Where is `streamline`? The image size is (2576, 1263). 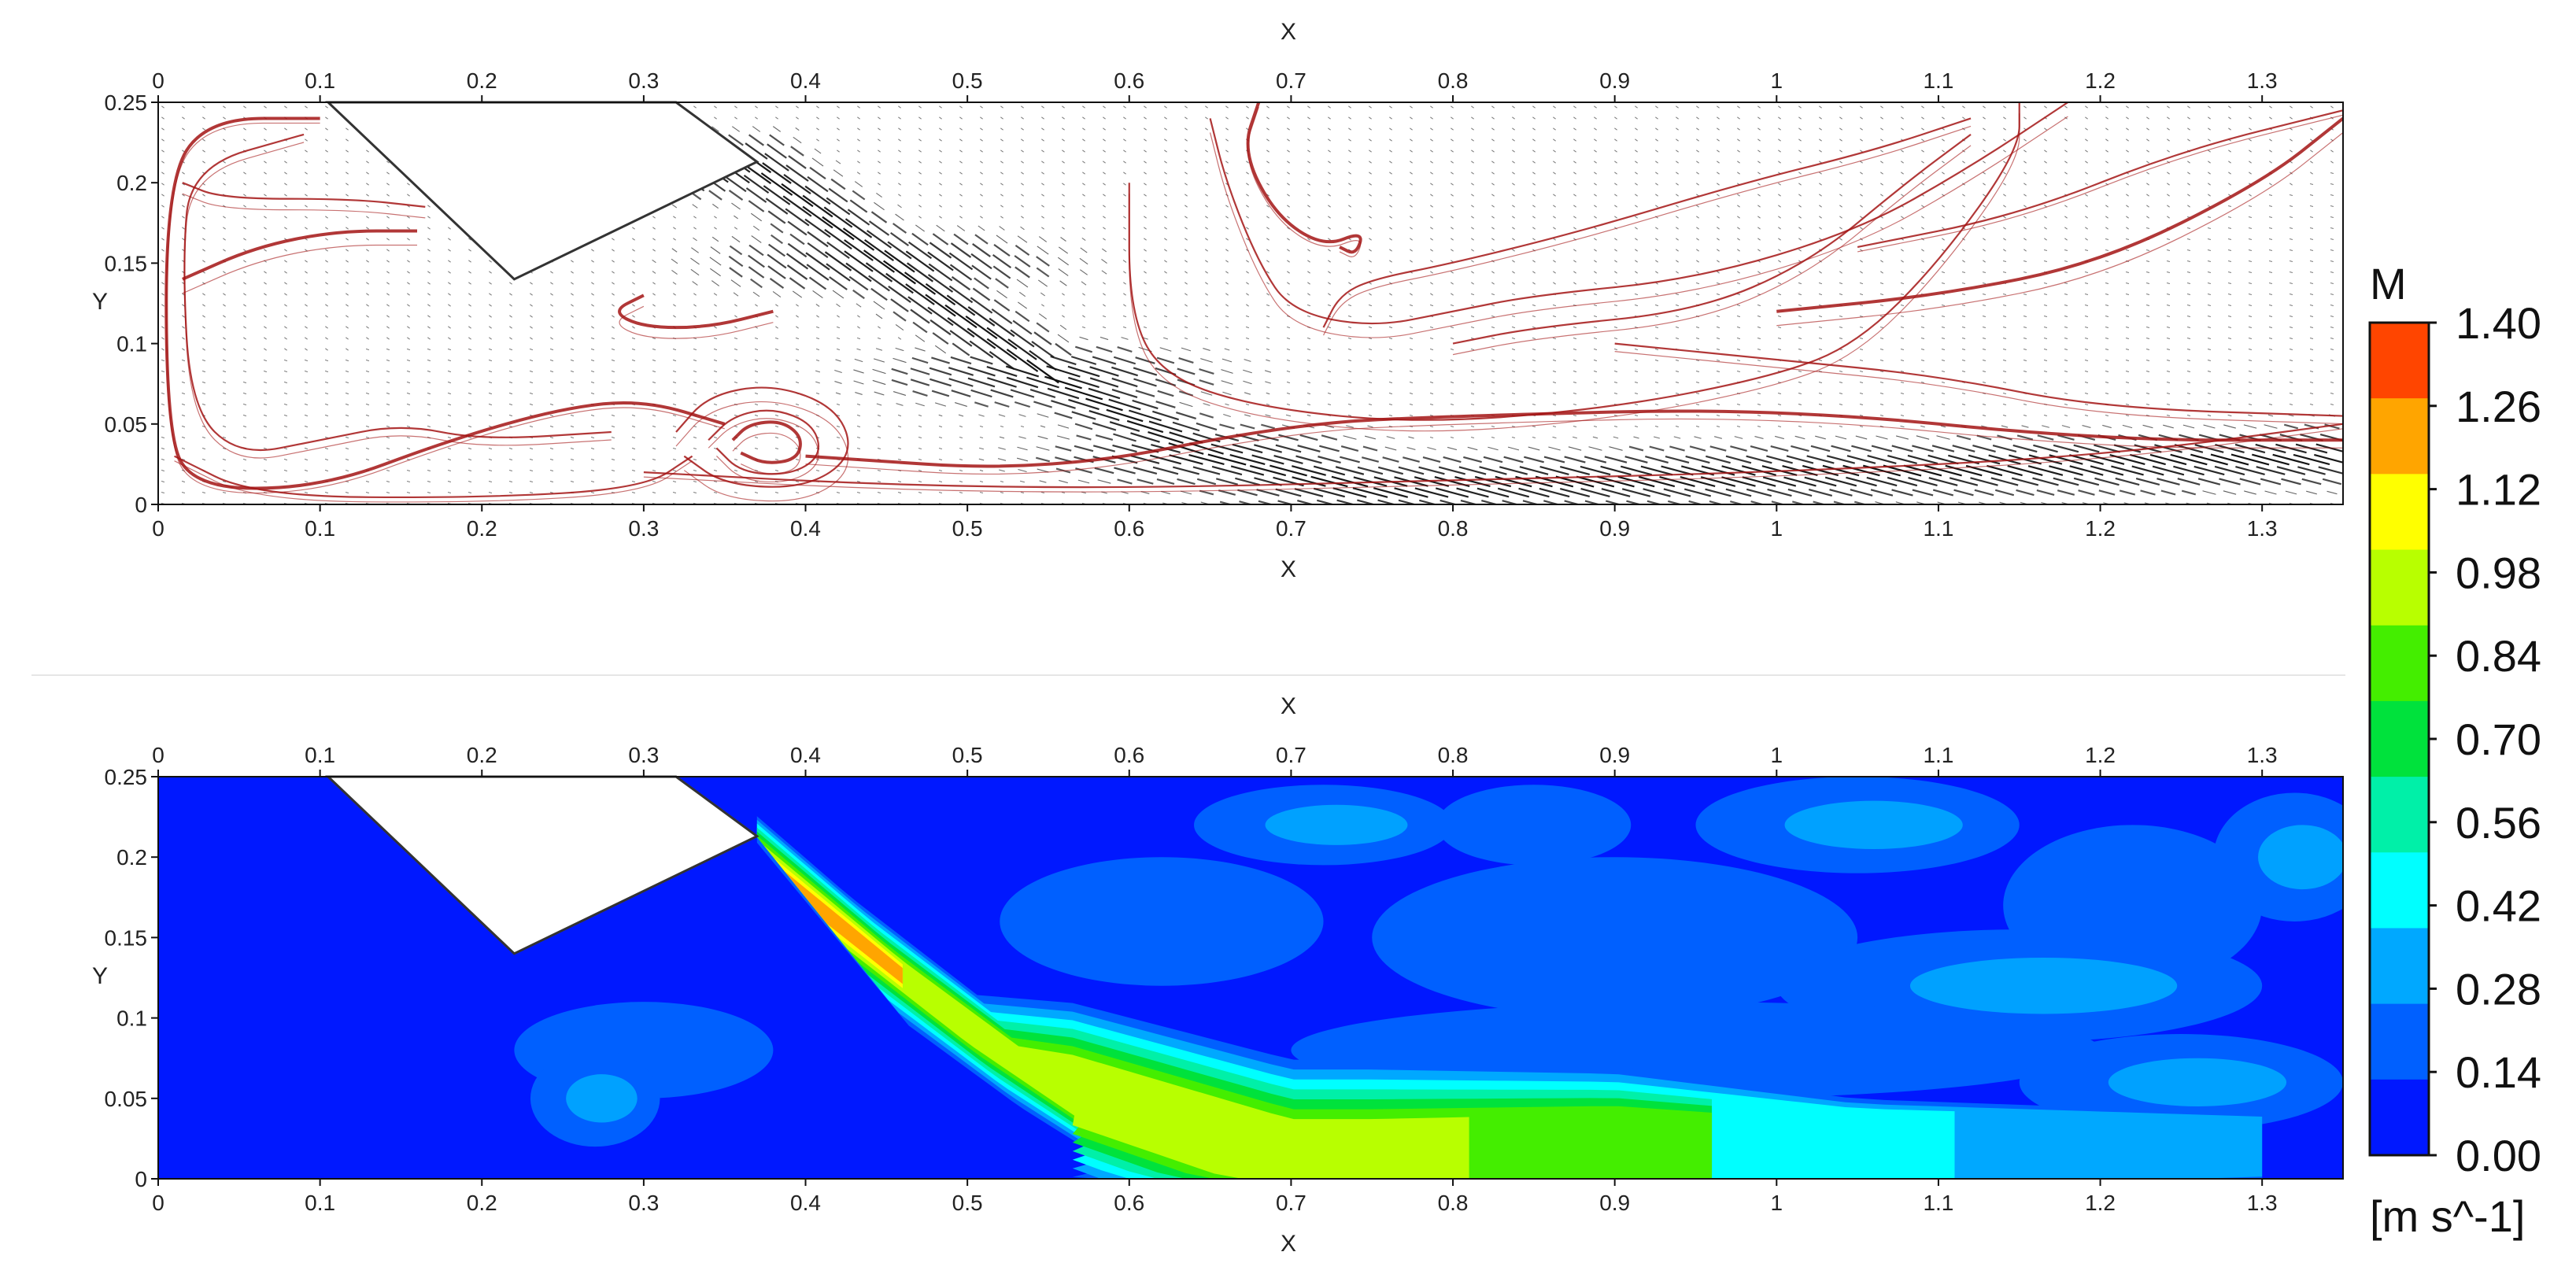 streamline is located at coordinates (762, 437).